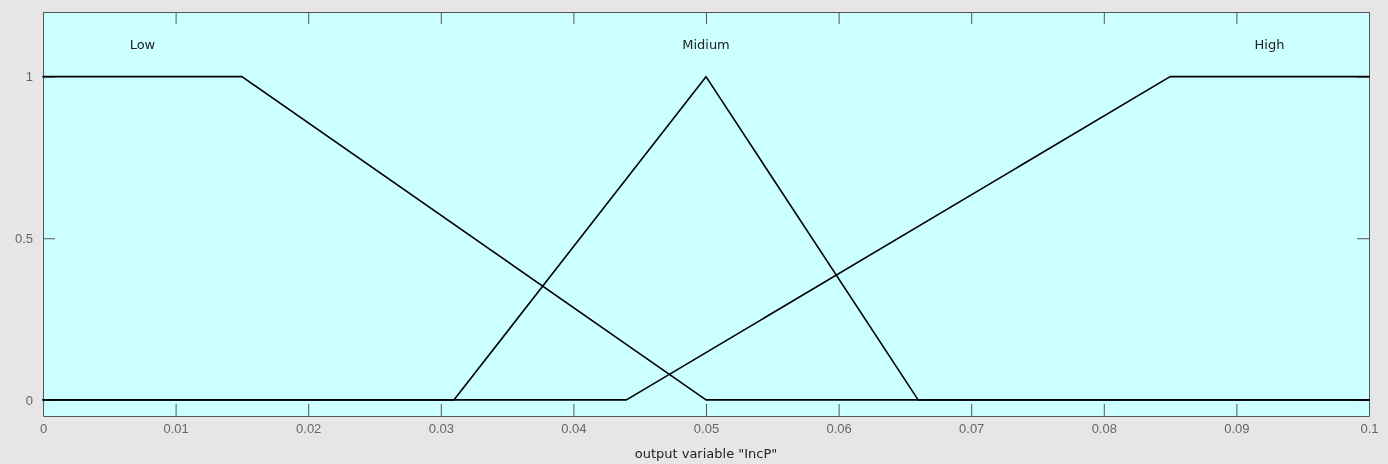  What do you see at coordinates (706, 453) in the screenshot?
I see `x-axis-title: output variable "IncP"` at bounding box center [706, 453].